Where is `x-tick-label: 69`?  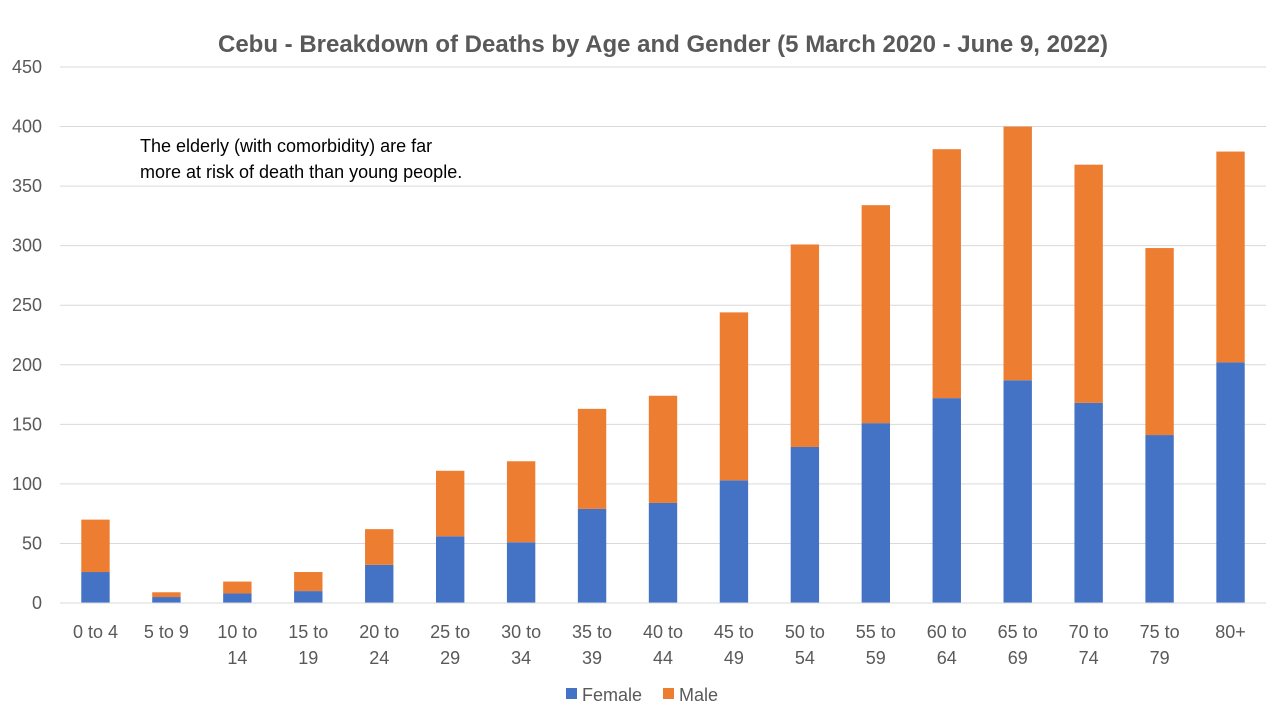 x-tick-label: 69 is located at coordinates (1018, 658).